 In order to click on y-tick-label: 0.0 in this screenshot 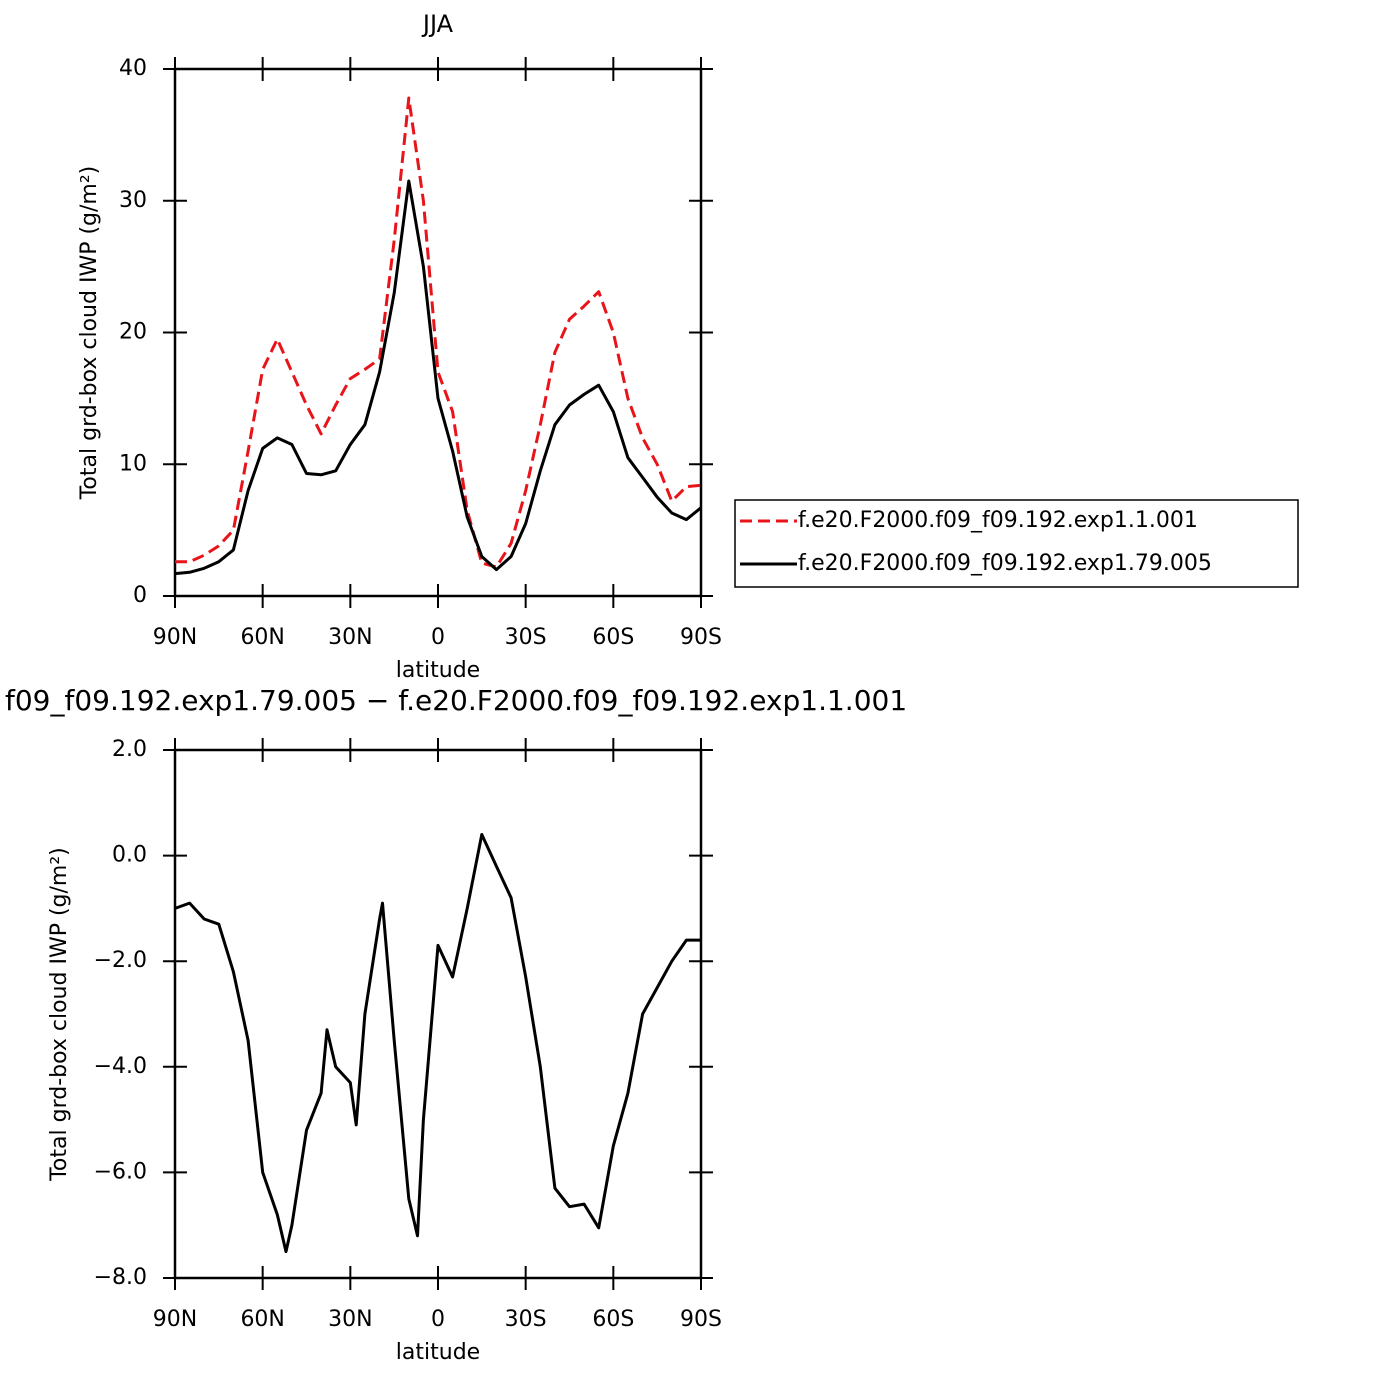, I will do `click(129, 855)`.